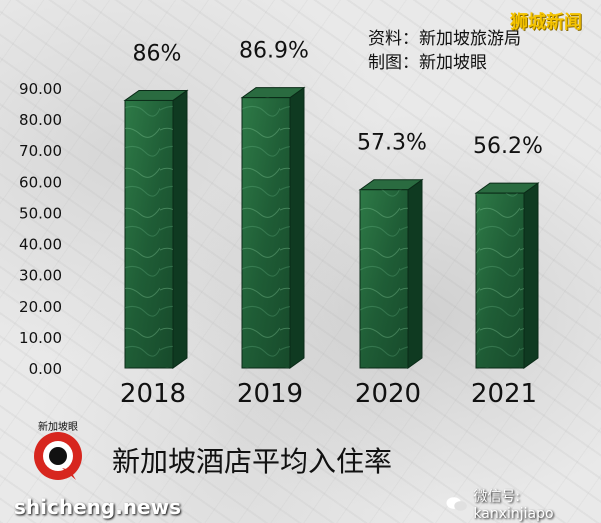 This screenshot has height=523, width=601. I want to click on logo-text: 新加坡眼, so click(58, 426).